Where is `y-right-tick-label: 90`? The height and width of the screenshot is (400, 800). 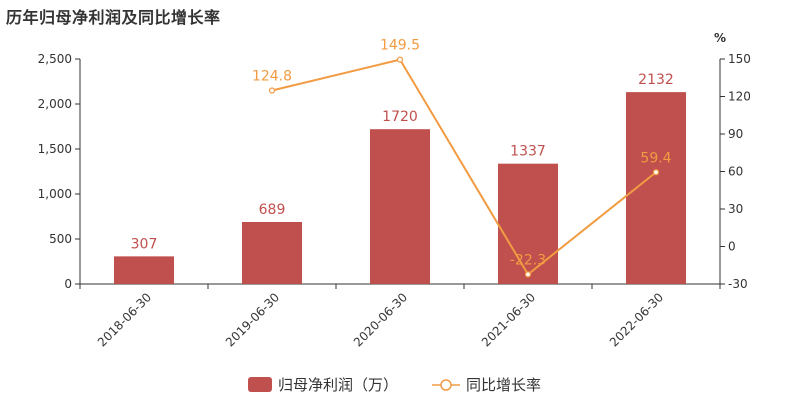
y-right-tick-label: 90 is located at coordinates (735, 134).